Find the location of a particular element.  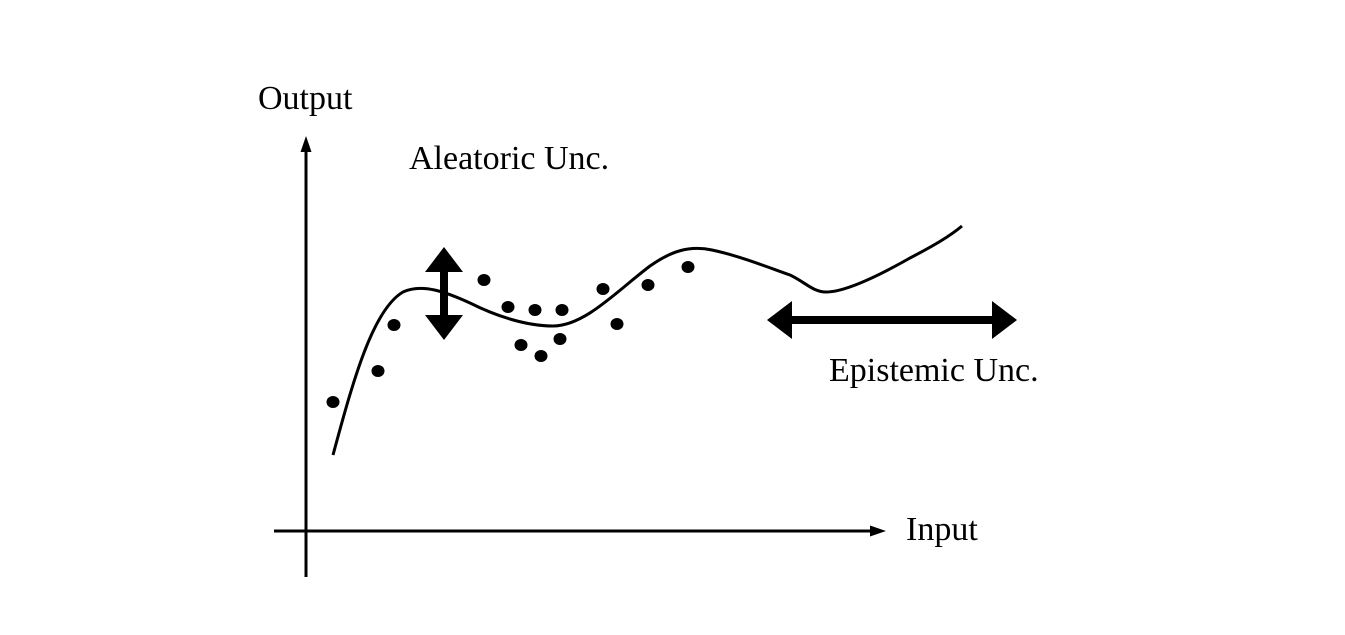

x-axis-arrowhead is located at coordinates (878, 531).